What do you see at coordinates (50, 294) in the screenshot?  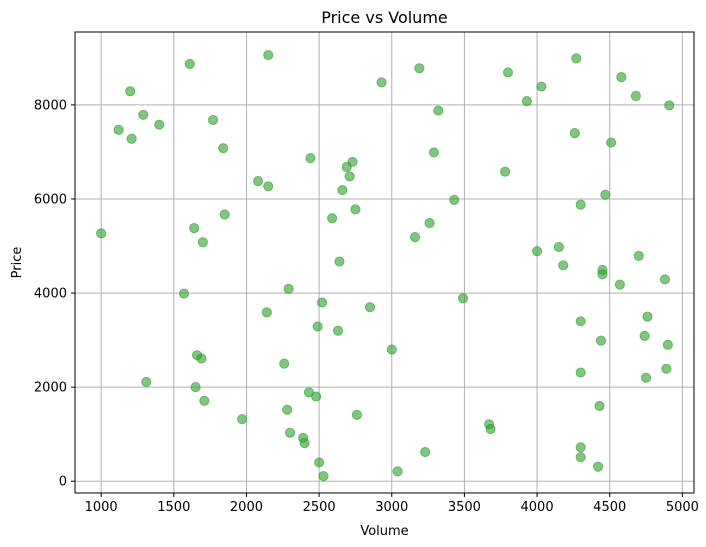 I see `y-tick-label: 4000` at bounding box center [50, 294].